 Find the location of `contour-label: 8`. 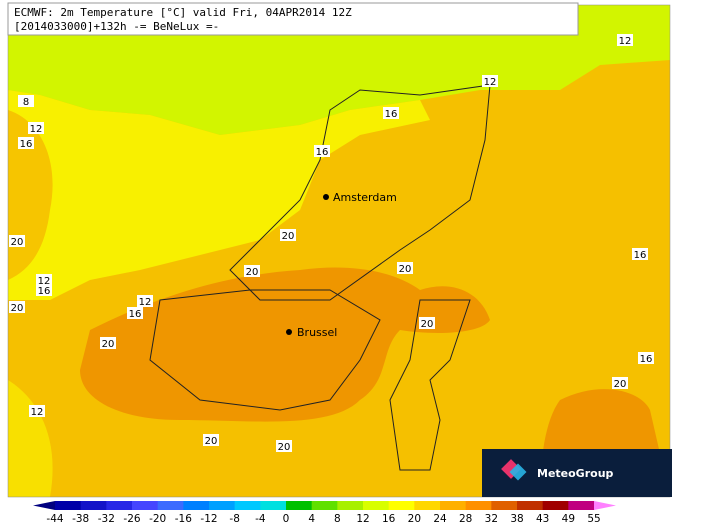

contour-label: 8 is located at coordinates (26, 102).